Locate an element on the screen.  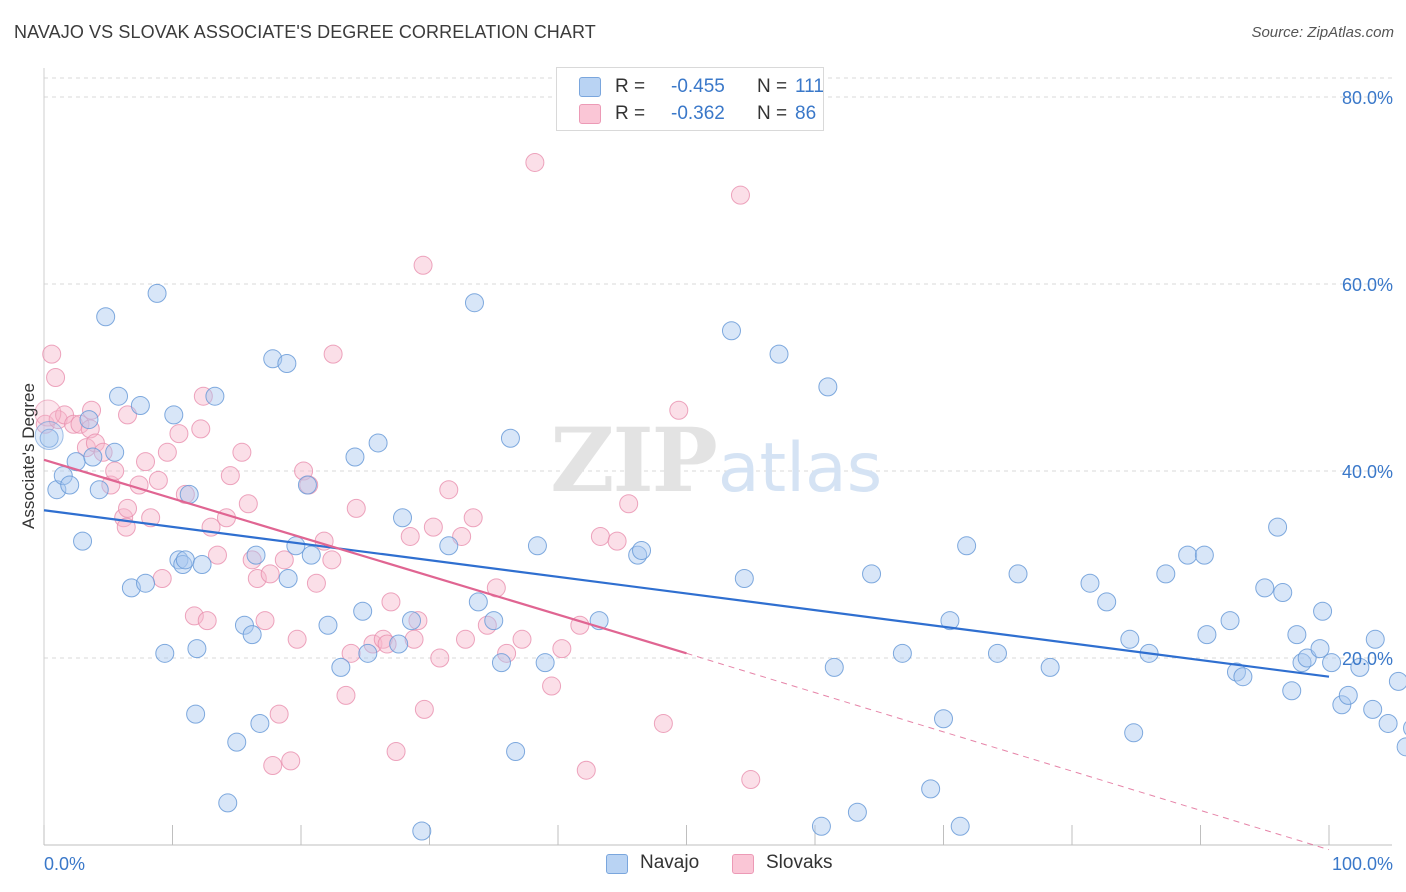
legend-navajo-swatch is located at coordinates (617, 864).